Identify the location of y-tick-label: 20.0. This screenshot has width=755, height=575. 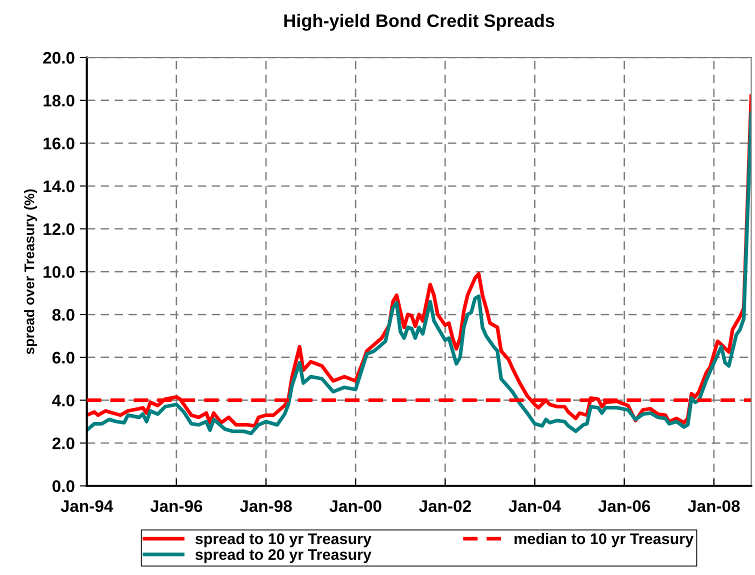
(58, 58).